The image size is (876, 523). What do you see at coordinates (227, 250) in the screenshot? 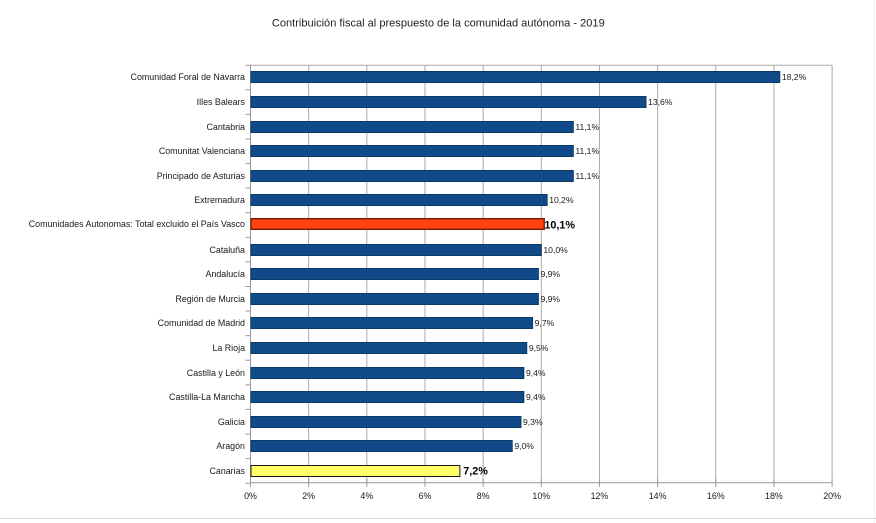
I see `svg-text: Cataluña` at bounding box center [227, 250].